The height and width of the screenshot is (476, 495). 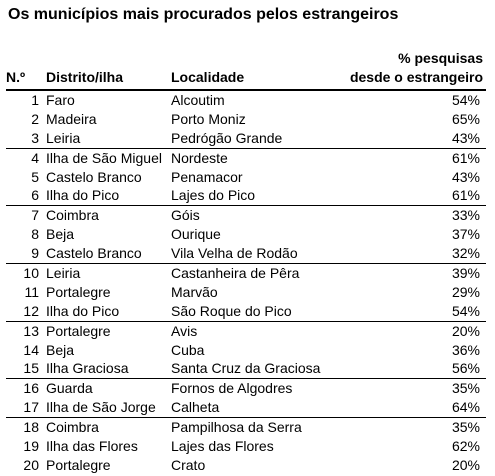 I want to click on table-row: 10 Leiria Castanheira de Pêra 39%, so click(x=246, y=273).